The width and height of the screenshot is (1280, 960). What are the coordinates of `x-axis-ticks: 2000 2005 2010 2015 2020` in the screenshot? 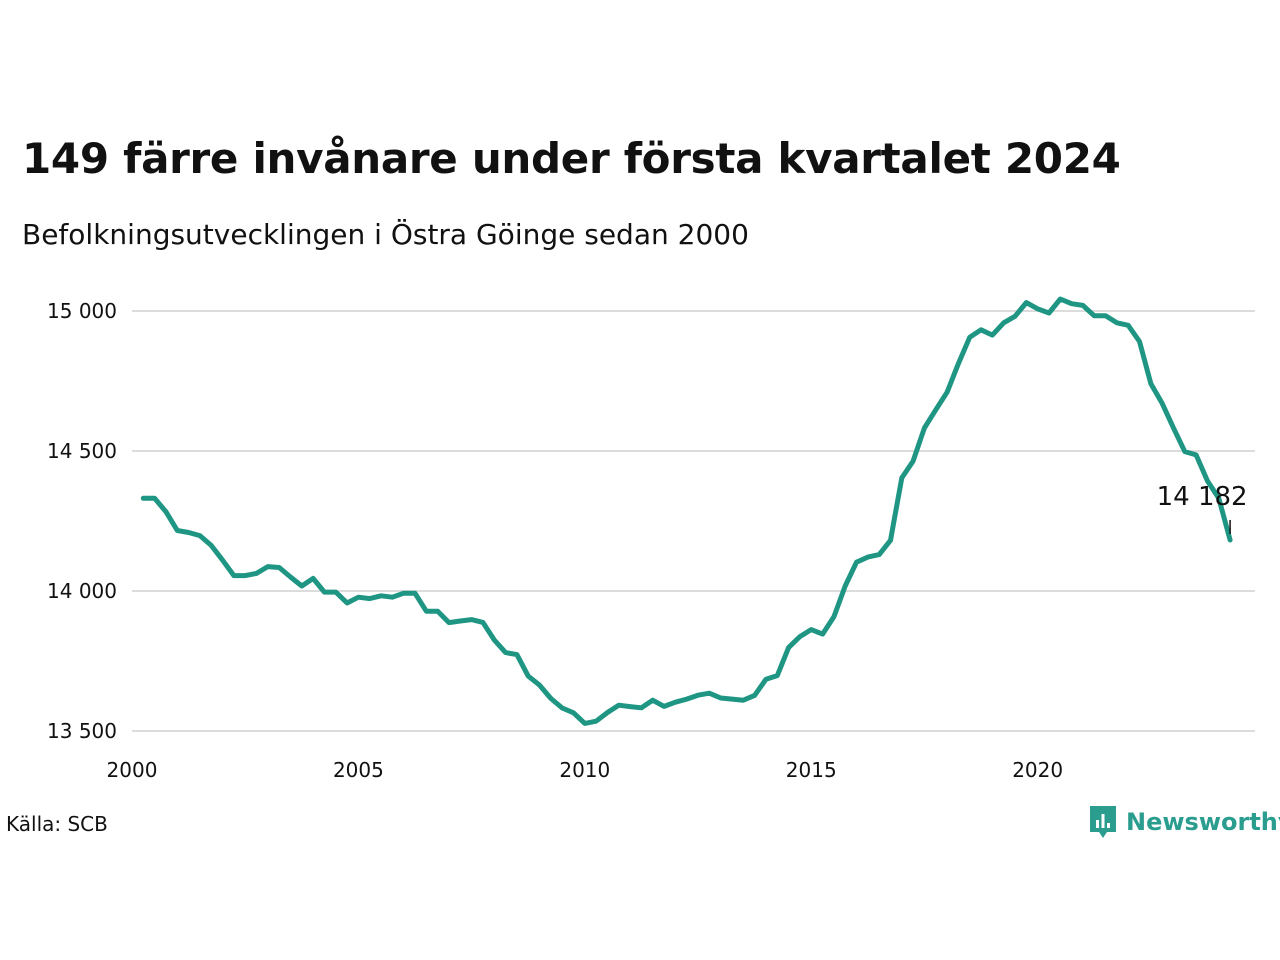 It's located at (585, 770).